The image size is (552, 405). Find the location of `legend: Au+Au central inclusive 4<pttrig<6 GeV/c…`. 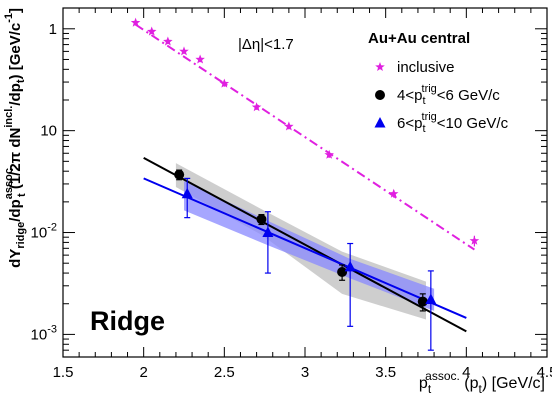

legend: Au+Au central inclusive 4<pttrig<6 GeV/c… is located at coordinates (438, 82).